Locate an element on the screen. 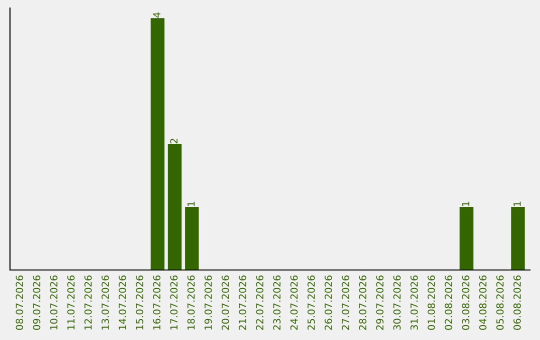  x-tick-label: 14.07.2026 is located at coordinates (122, 302).